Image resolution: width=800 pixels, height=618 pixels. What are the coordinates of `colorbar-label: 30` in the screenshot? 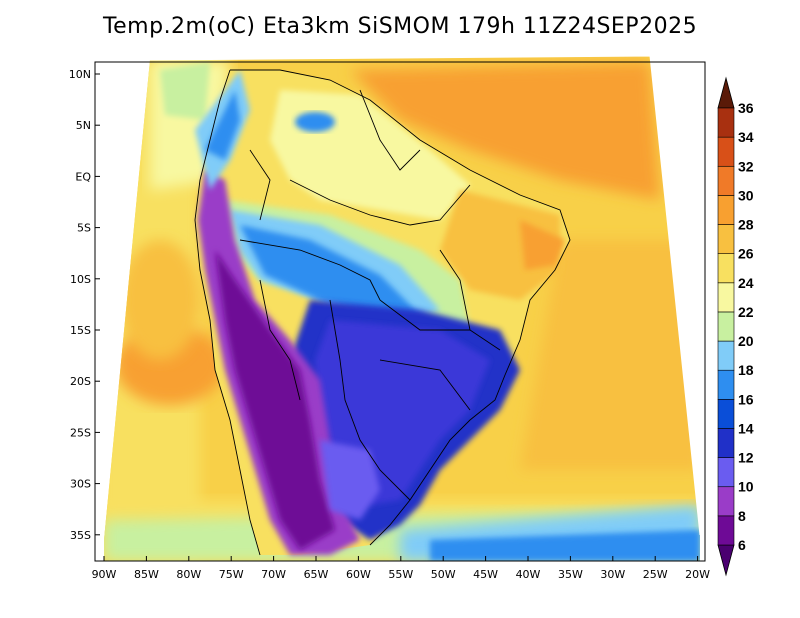 It's located at (746, 195).